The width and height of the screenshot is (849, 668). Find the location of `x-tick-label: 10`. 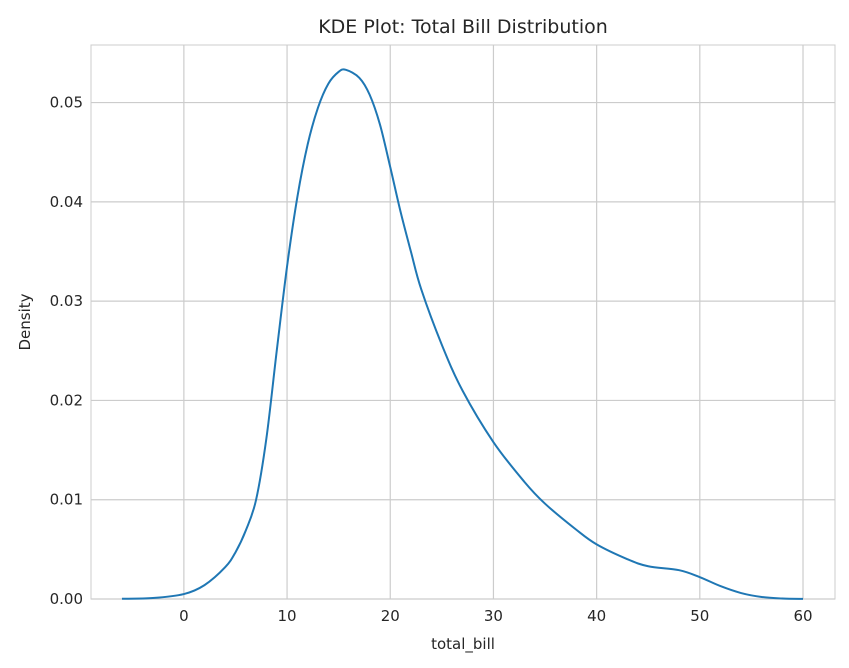

x-tick-label: 10 is located at coordinates (287, 616).